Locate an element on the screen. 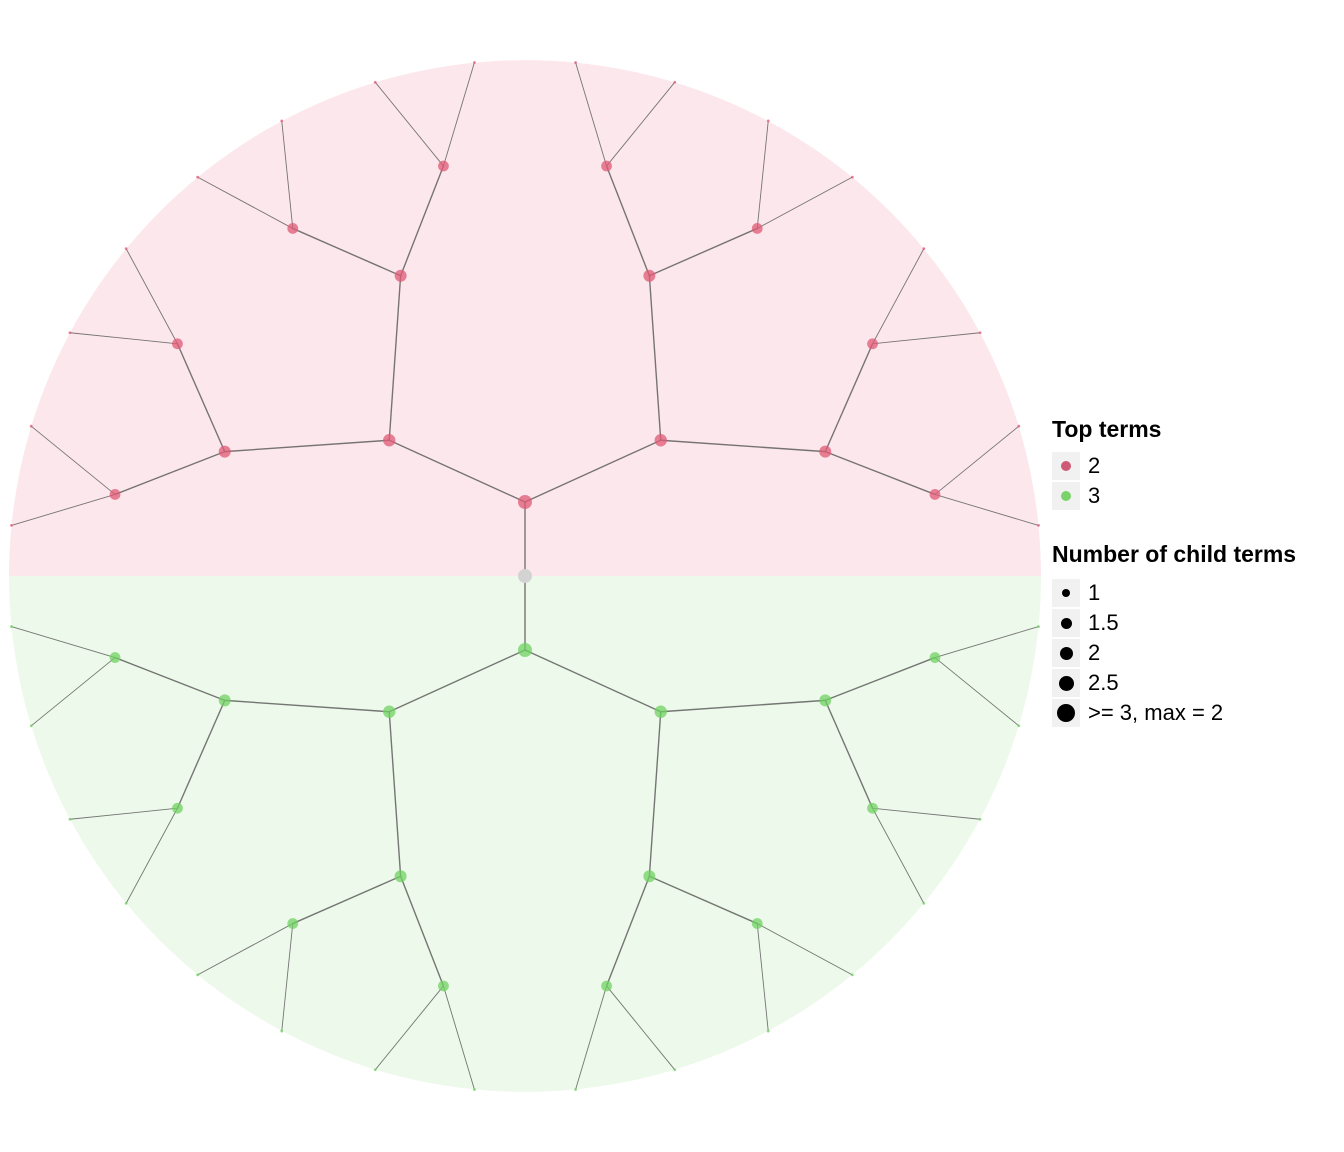 Image resolution: width=1344 pixels, height=1152 pixels. legend-item-size-1-5: 1.5 is located at coordinates (1174, 623).